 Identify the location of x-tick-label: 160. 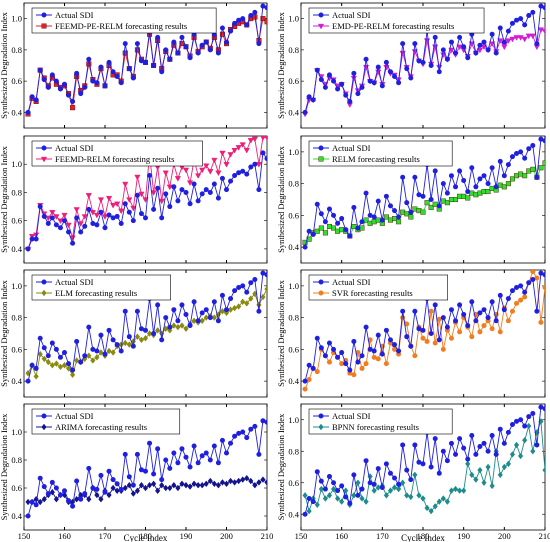
(64, 536).